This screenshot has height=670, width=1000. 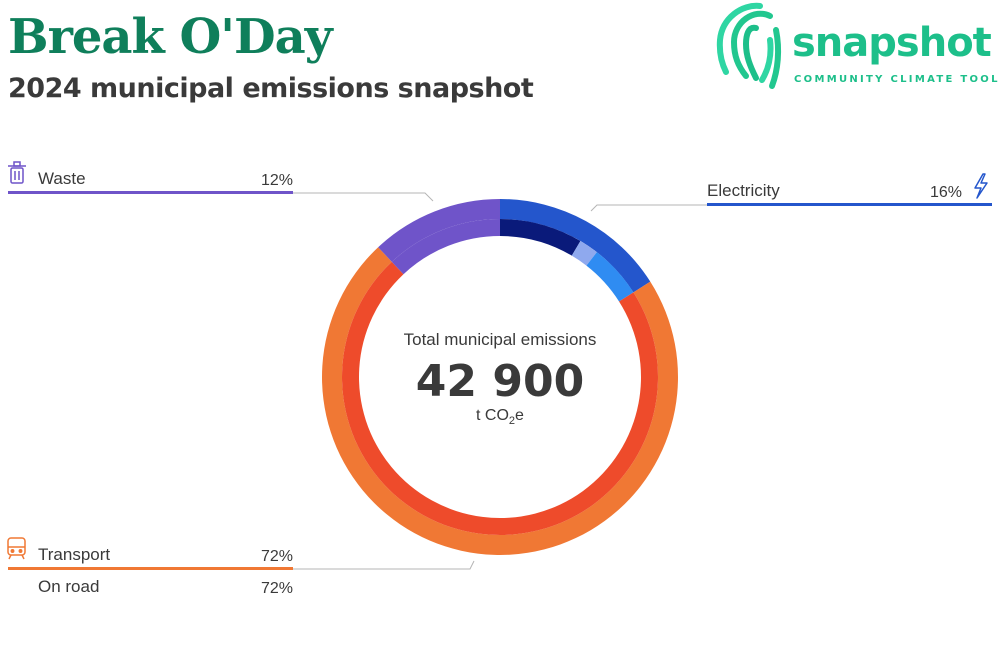 What do you see at coordinates (743, 190) in the screenshot?
I see `legend-label-electricity: Electricity` at bounding box center [743, 190].